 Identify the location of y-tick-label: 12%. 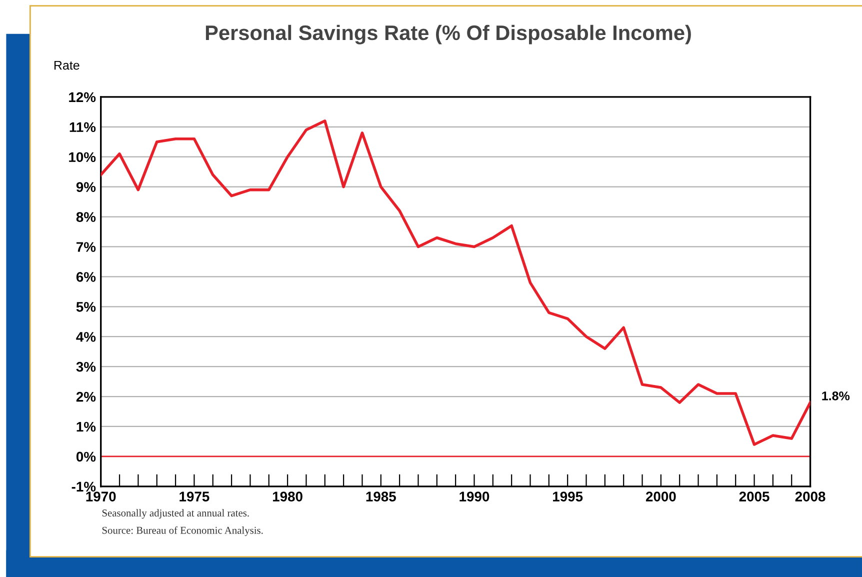
(82, 97).